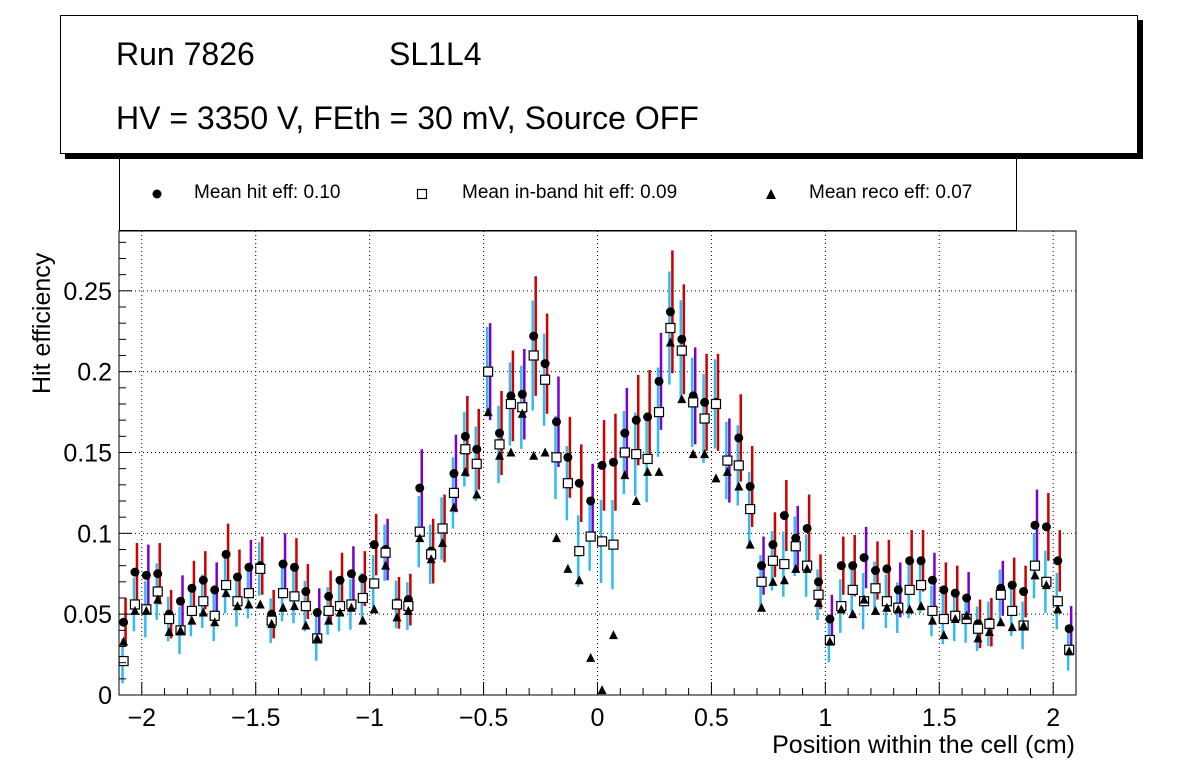  What do you see at coordinates (94, 373) in the screenshot?
I see `y-tick-label: 0.2` at bounding box center [94, 373].